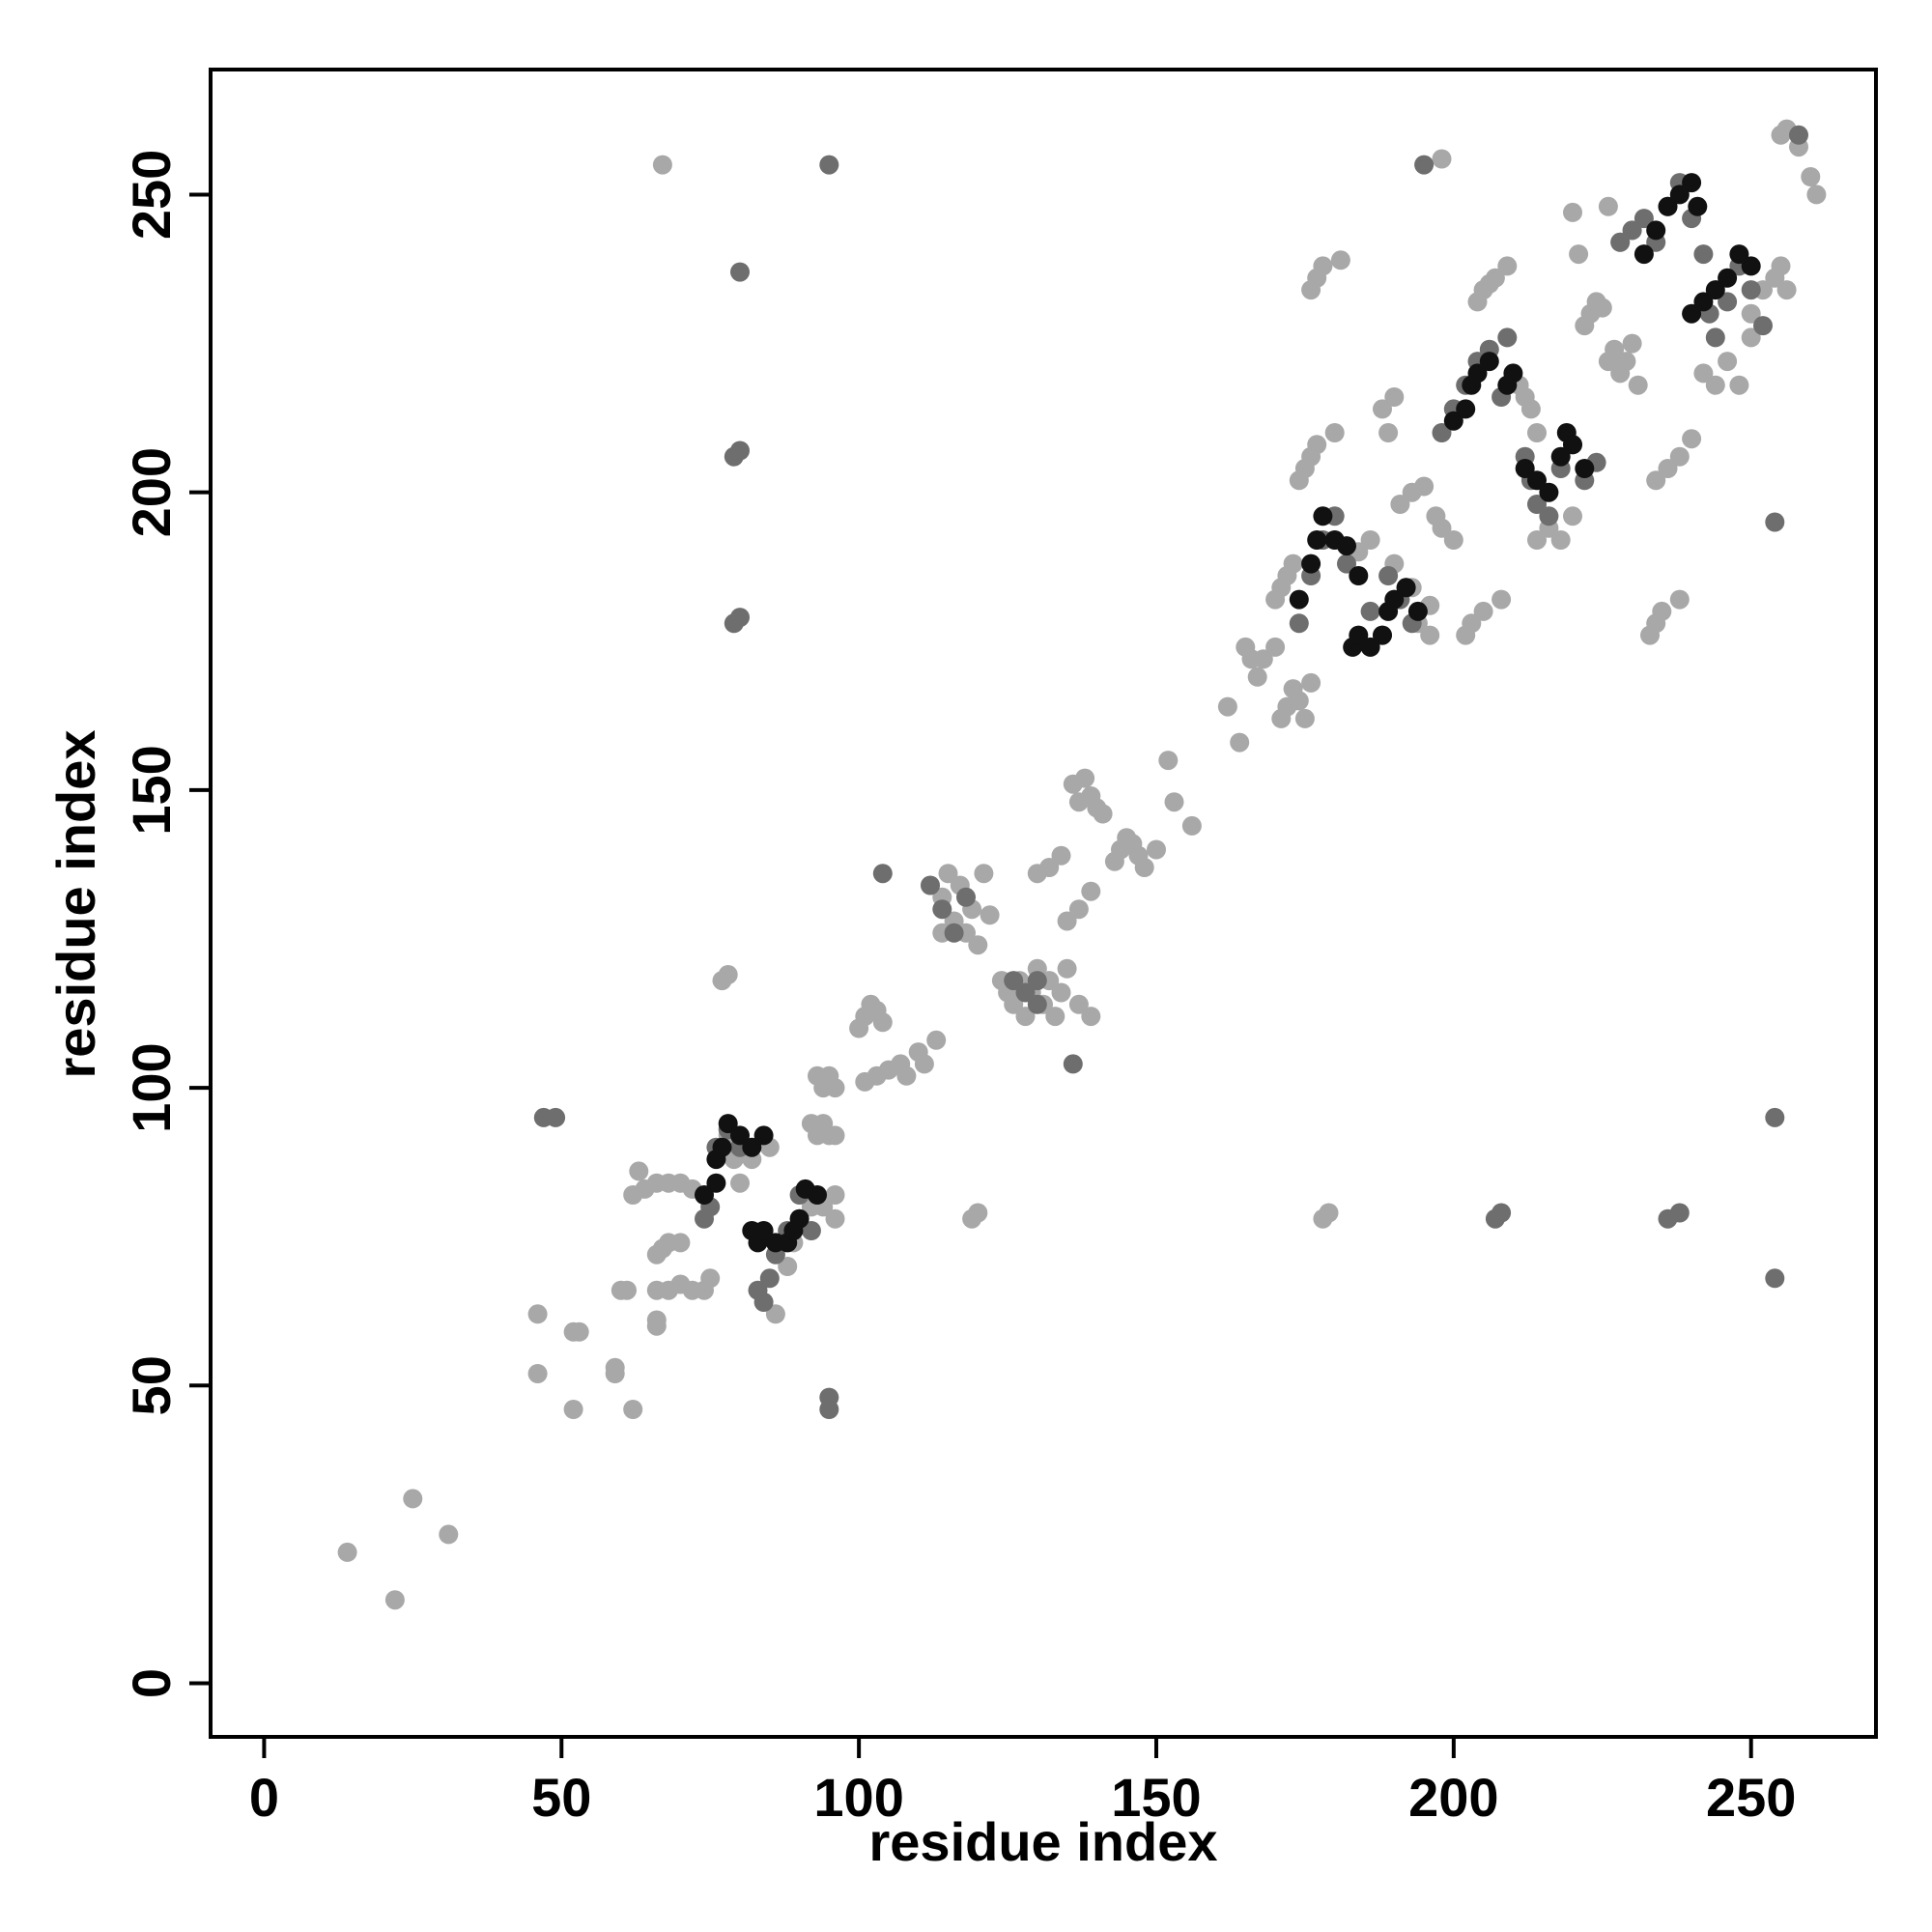 The height and width of the screenshot is (1932, 1932). Describe the element at coordinates (151, 1683) in the screenshot. I see `y-tick-label: 0` at that location.